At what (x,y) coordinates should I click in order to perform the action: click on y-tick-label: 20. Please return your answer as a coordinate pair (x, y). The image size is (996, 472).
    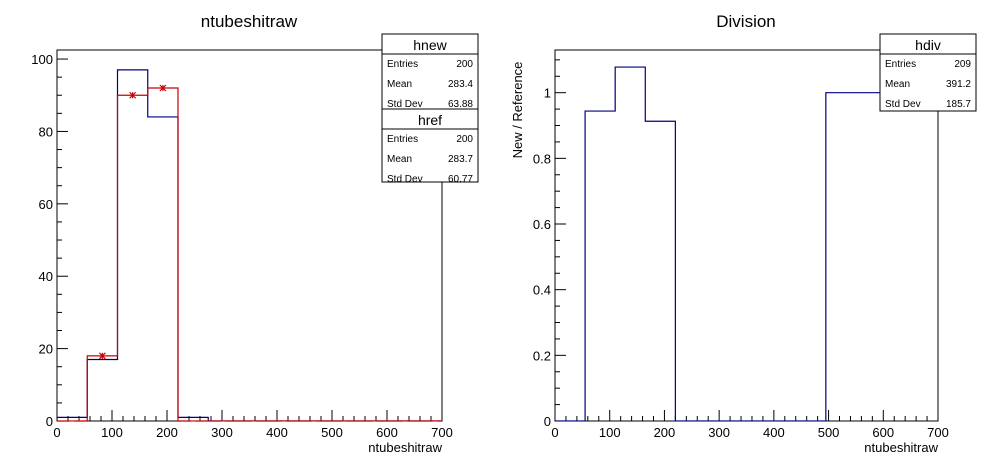
    Looking at the image, I should click on (46, 349).